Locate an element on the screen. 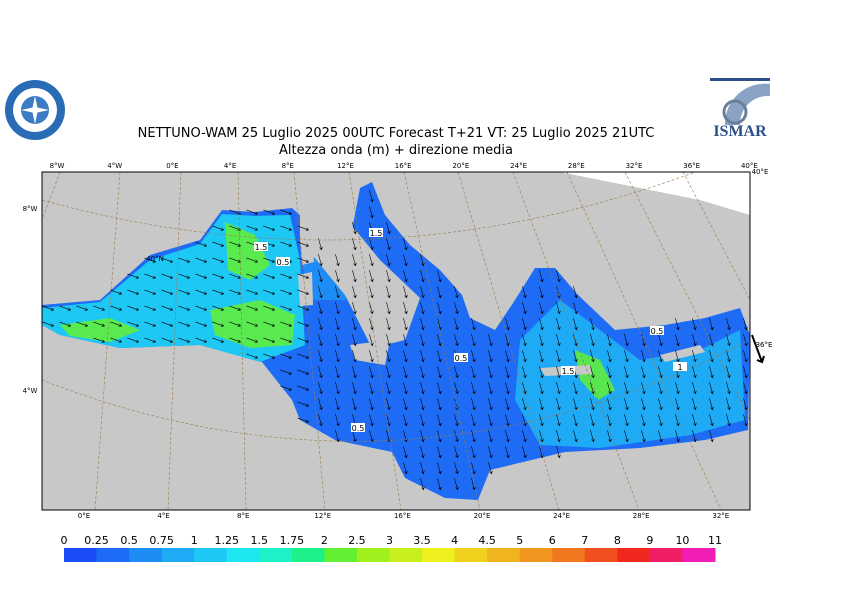 The image size is (842, 596). right-logo: ISMAR is located at coordinates (740, 109).